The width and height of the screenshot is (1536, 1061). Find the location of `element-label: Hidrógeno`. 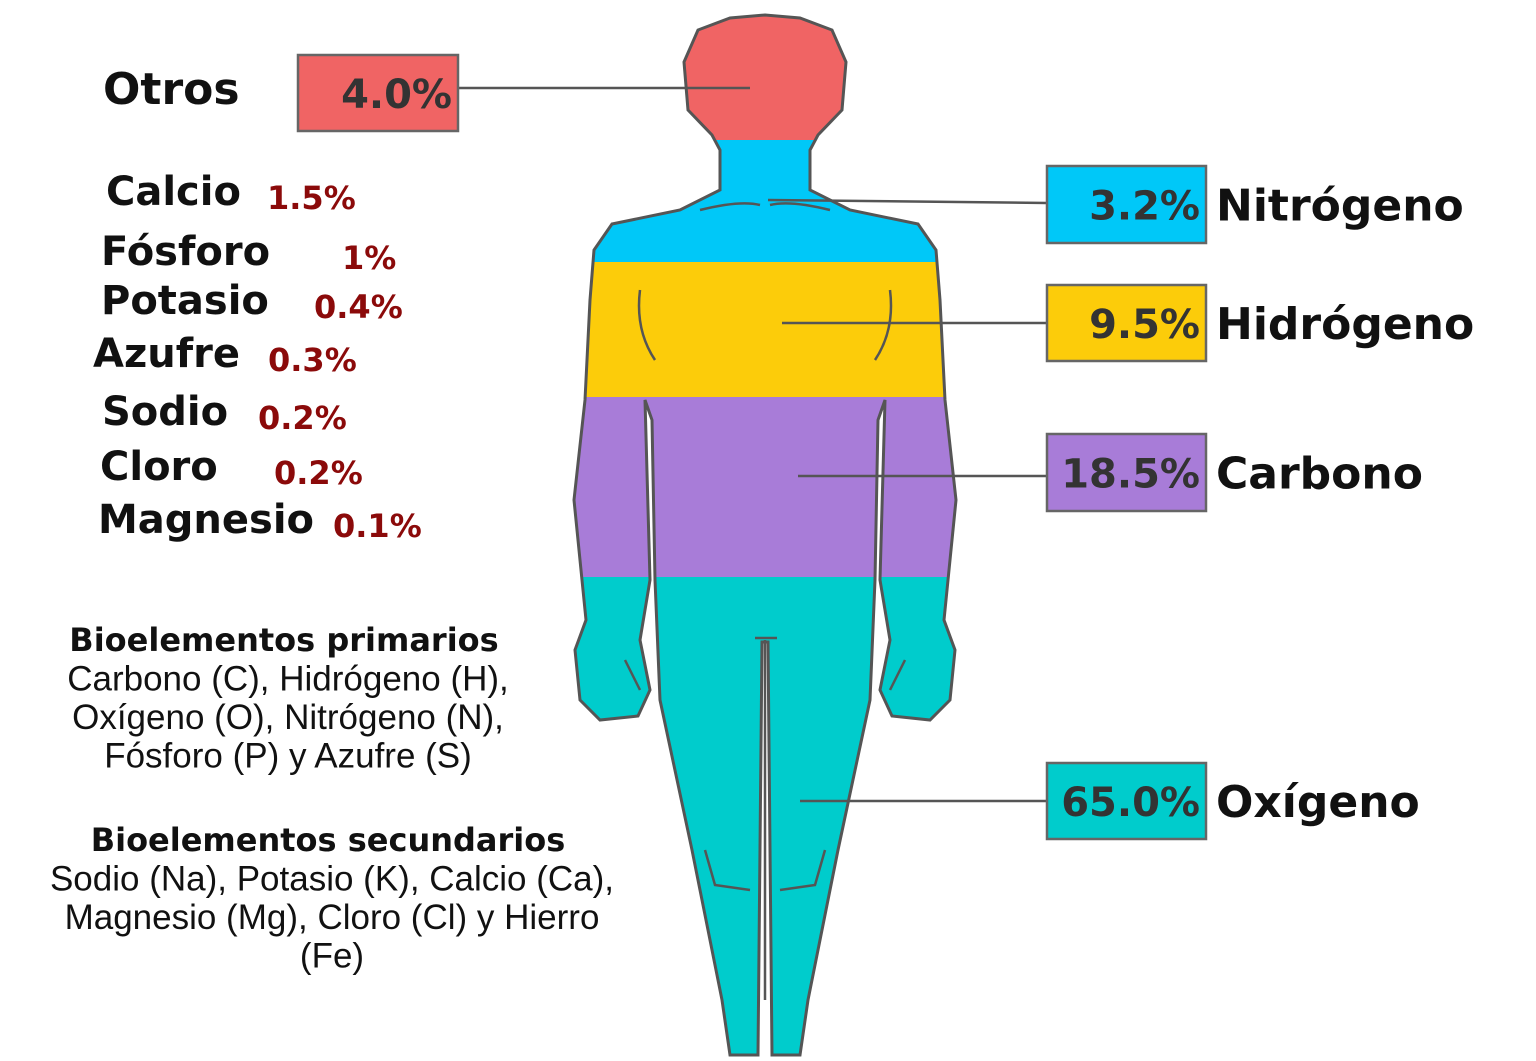

element-label: Hidrógeno is located at coordinates (1345, 324).